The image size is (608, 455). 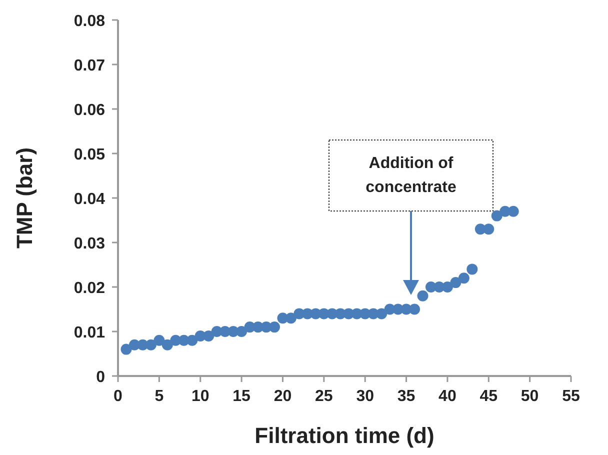 I want to click on y-tick-label: 0.06, so click(x=90, y=110).